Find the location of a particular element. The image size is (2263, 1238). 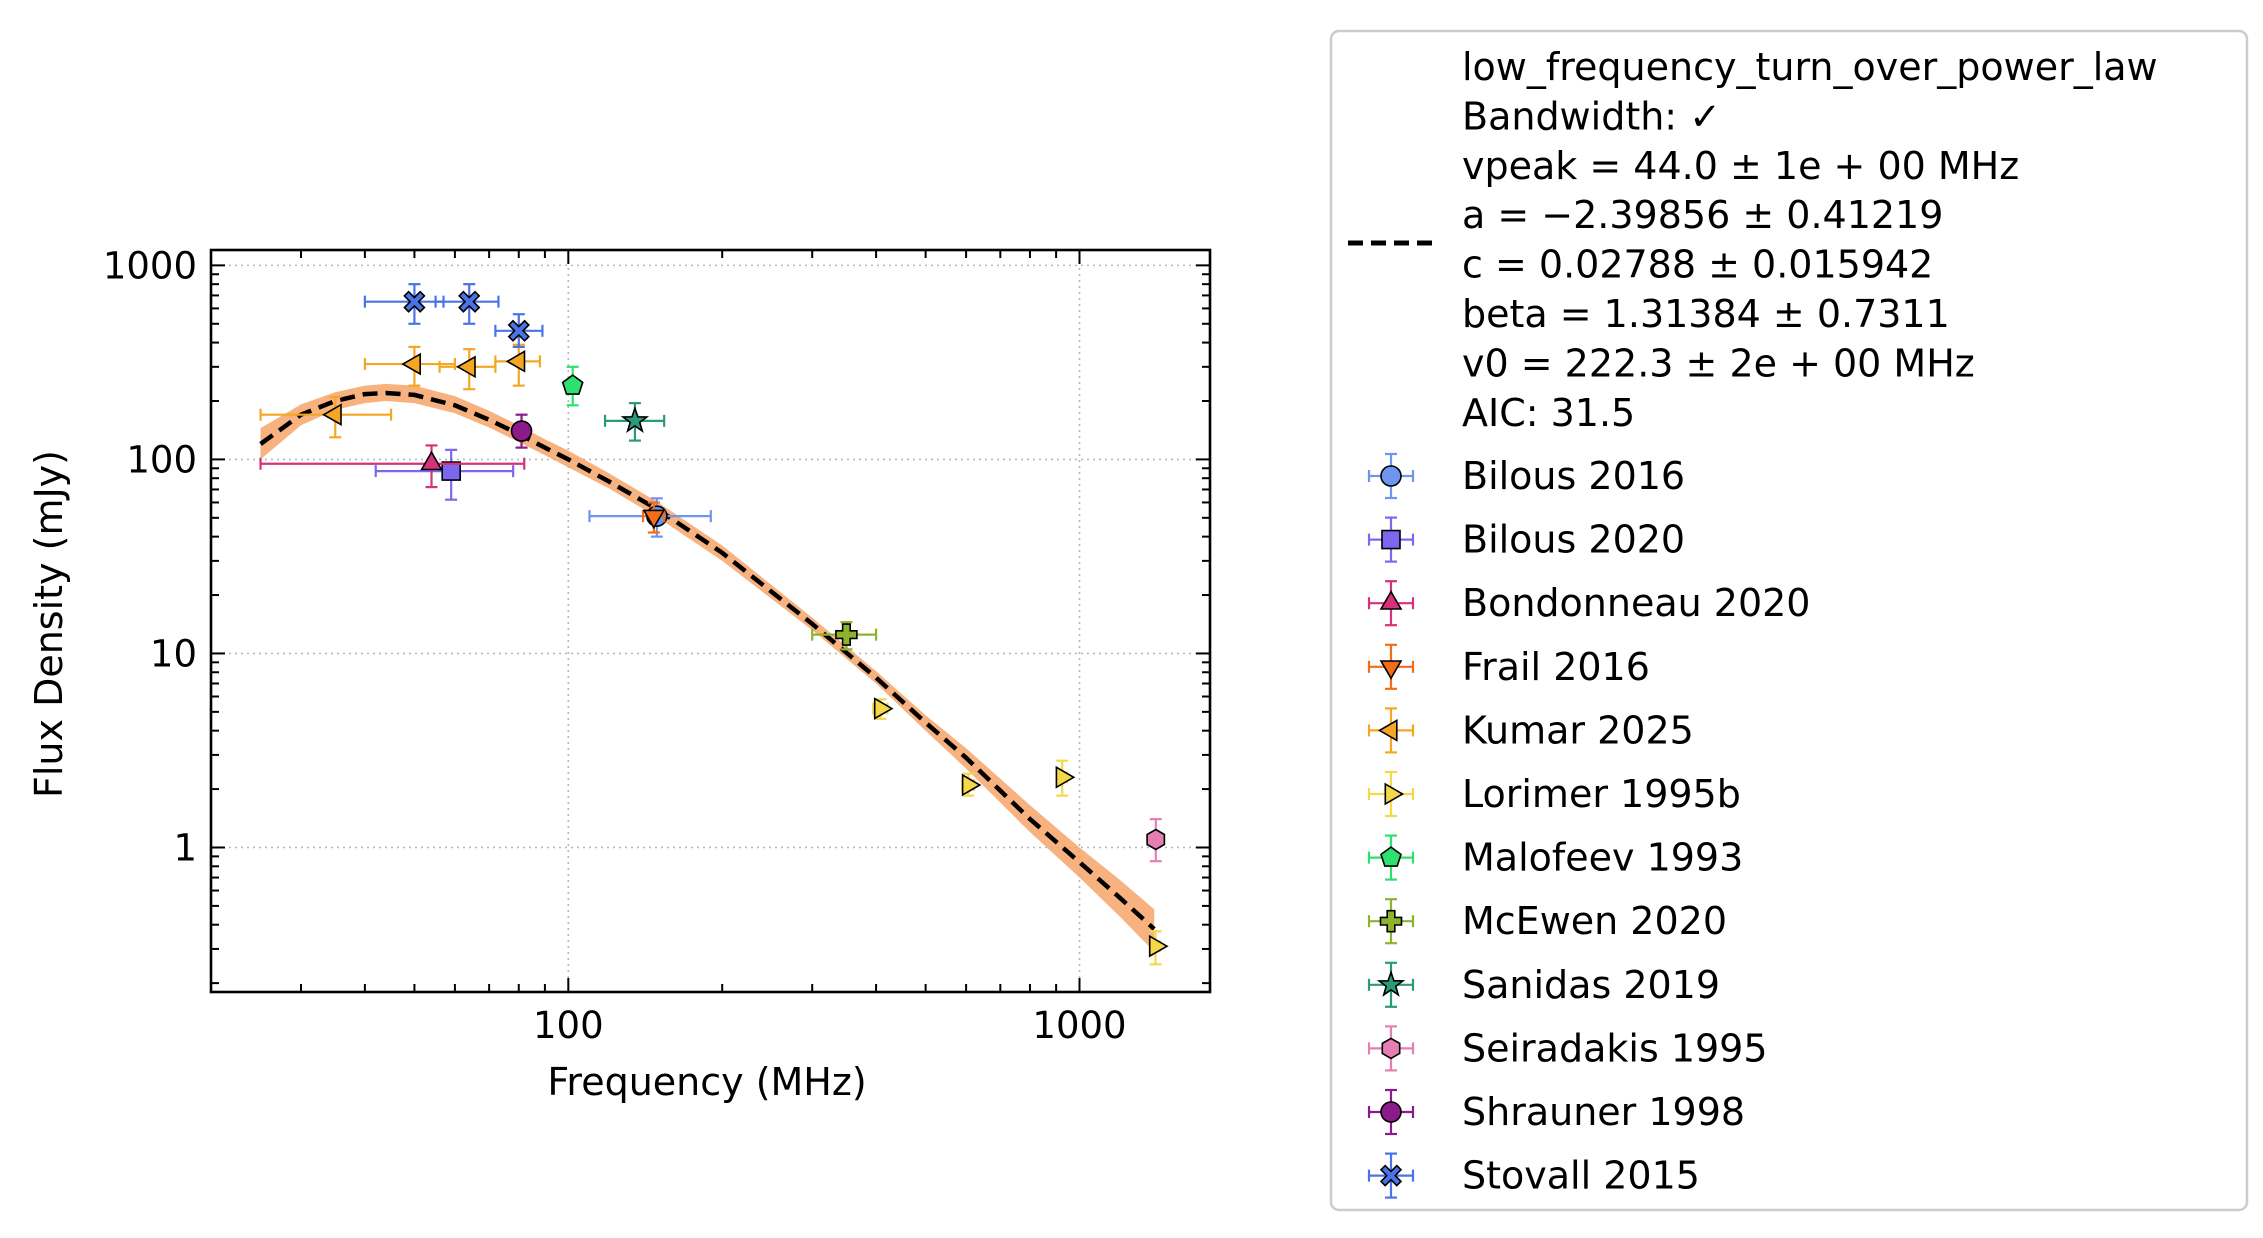

legend-item: McEwen 2020 is located at coordinates (1547, 921).